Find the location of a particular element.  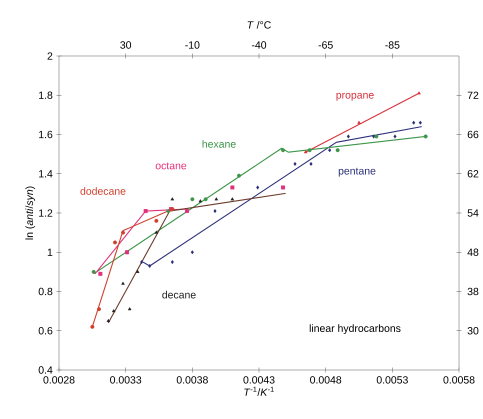

y-tick-label: 0.4 is located at coordinates (45, 370).